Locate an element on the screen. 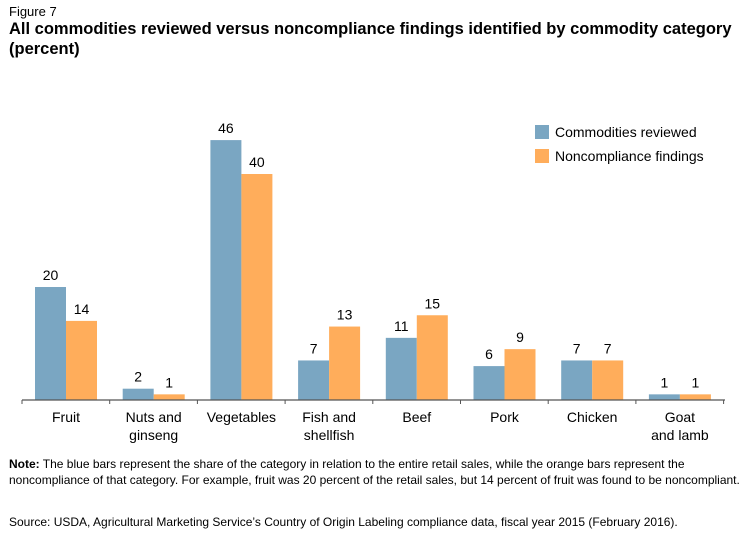  category-label-line: shellfish is located at coordinates (329, 435).